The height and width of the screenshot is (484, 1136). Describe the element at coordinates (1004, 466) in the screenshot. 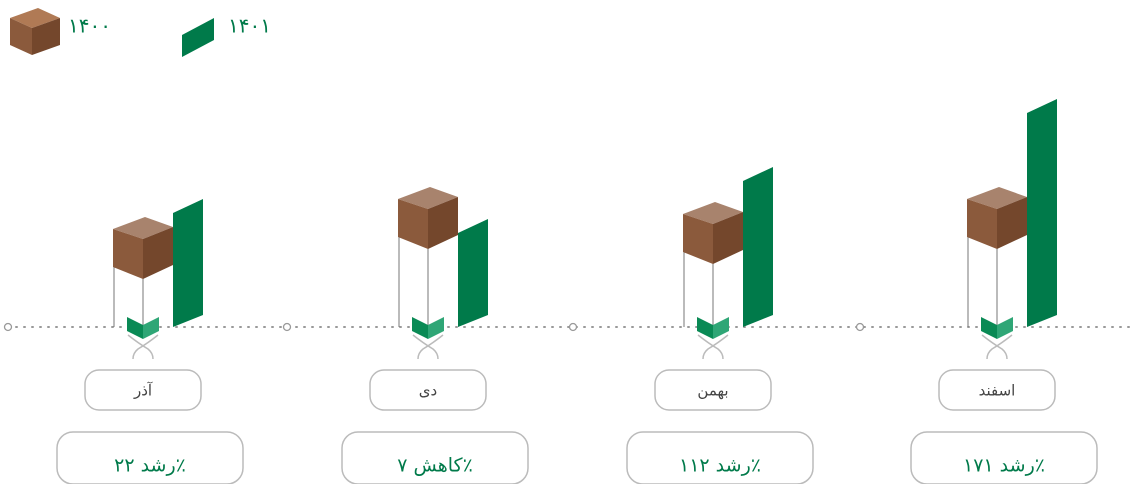

I see `growth-label: رشد ۱۷۱٪` at that location.